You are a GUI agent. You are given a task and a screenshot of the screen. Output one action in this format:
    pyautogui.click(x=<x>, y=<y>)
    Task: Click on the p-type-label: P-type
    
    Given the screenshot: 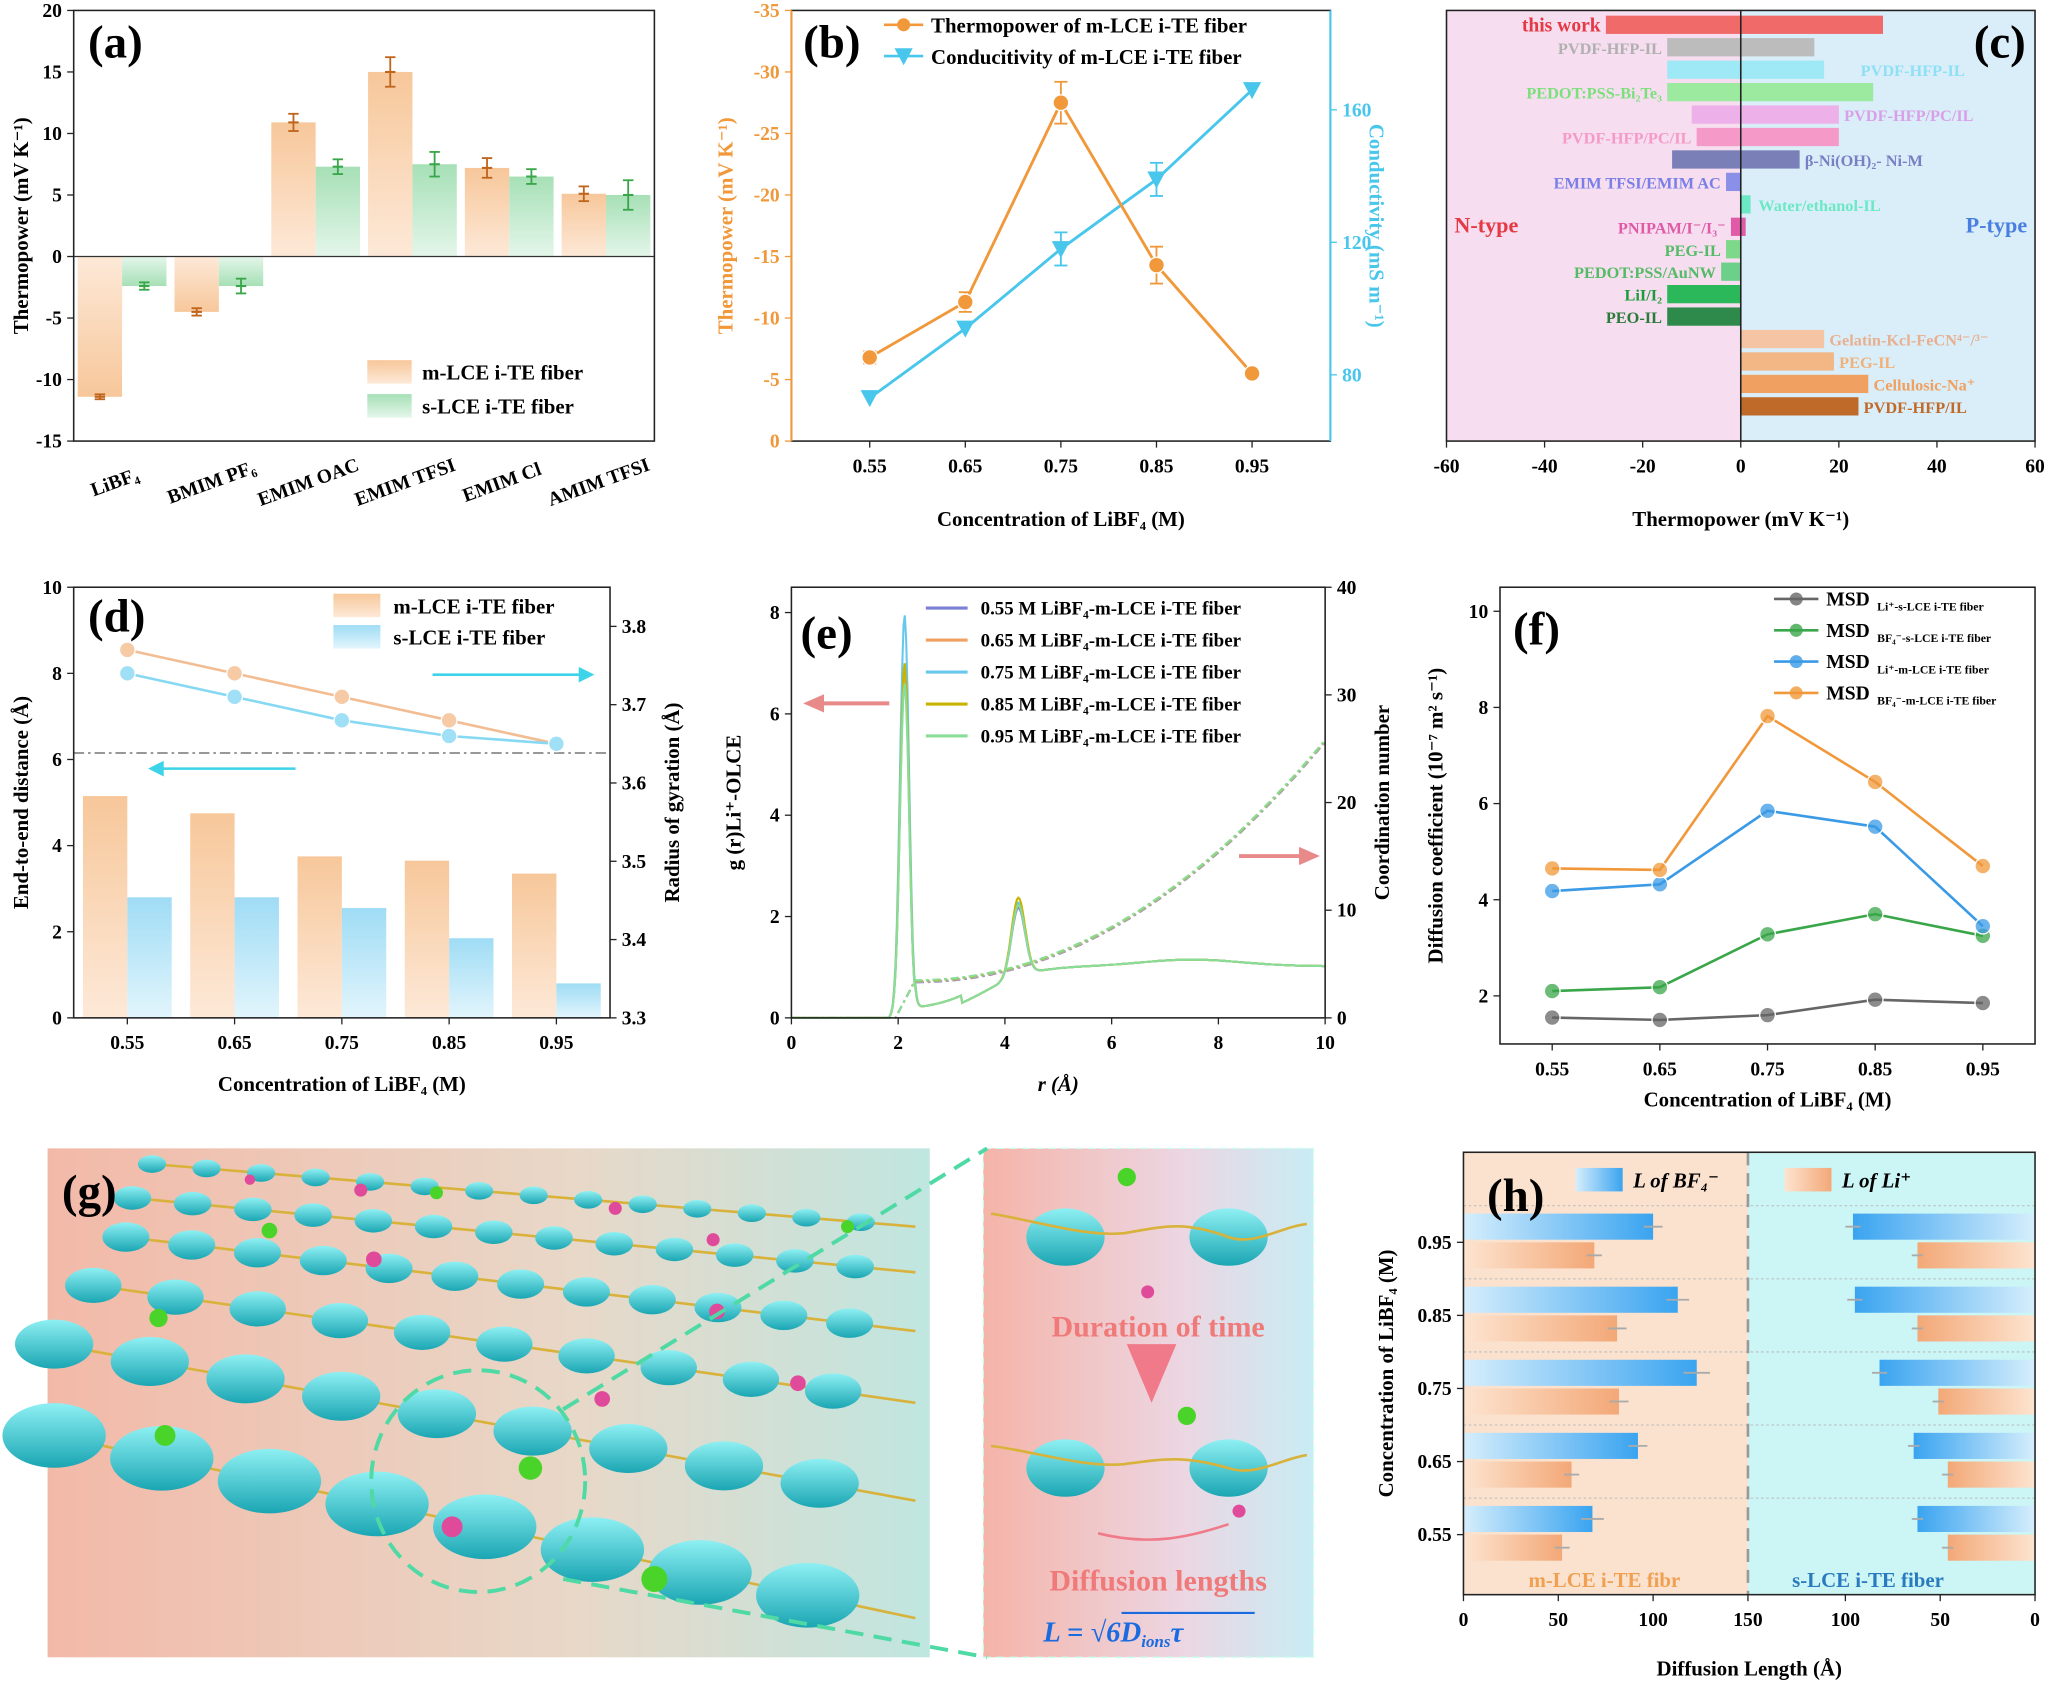 What is the action you would take?
    pyautogui.click(x=1997, y=224)
    